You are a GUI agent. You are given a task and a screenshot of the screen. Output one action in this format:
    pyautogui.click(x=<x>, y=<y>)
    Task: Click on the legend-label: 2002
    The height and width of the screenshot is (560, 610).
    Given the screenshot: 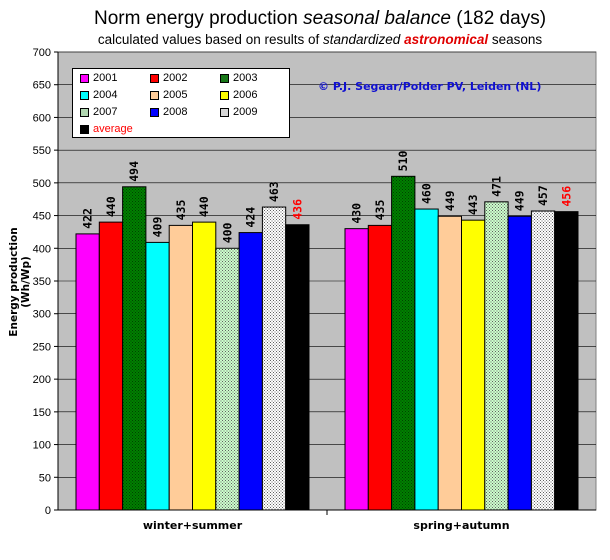 What is the action you would take?
    pyautogui.click(x=175, y=78)
    